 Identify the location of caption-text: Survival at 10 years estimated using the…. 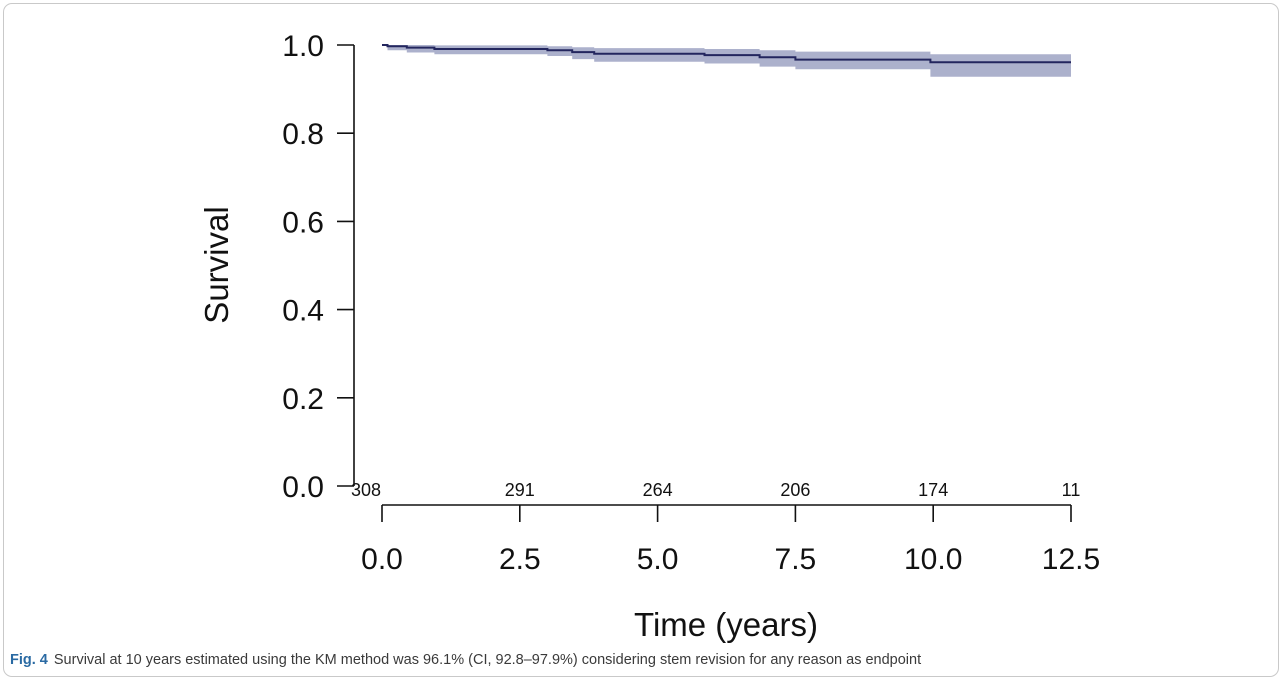
(487, 660).